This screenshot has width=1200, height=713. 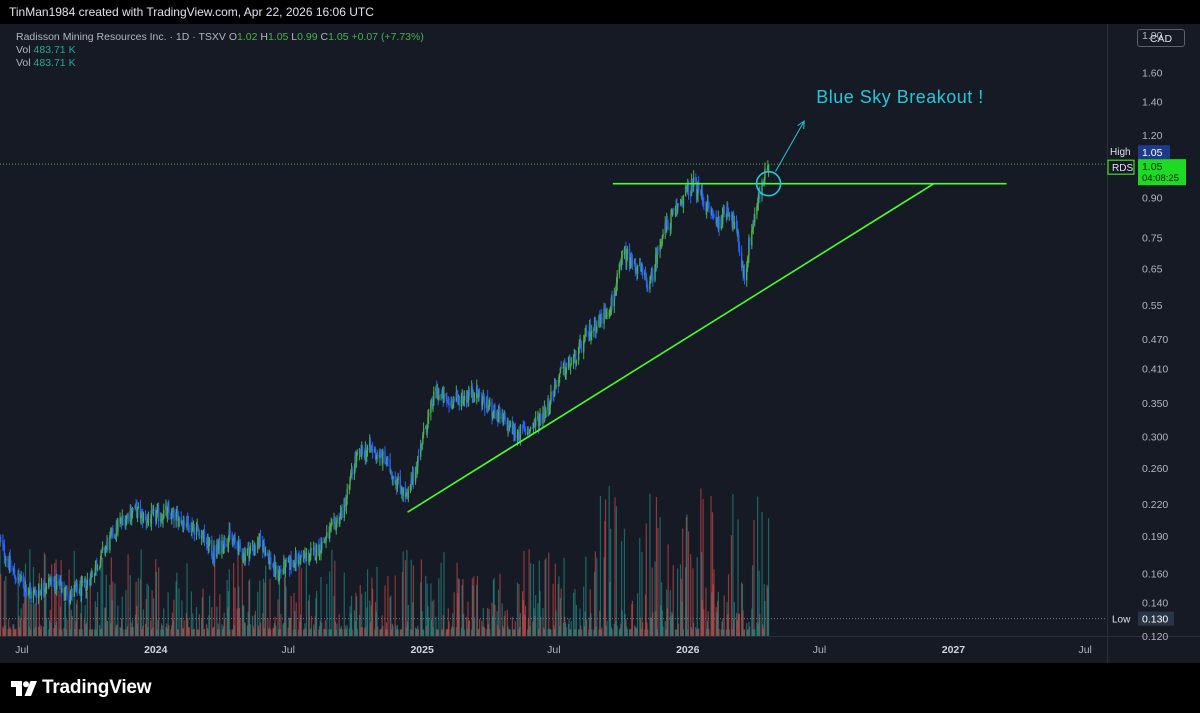 I want to click on y-tick-label: 0.470, so click(x=1155, y=340).